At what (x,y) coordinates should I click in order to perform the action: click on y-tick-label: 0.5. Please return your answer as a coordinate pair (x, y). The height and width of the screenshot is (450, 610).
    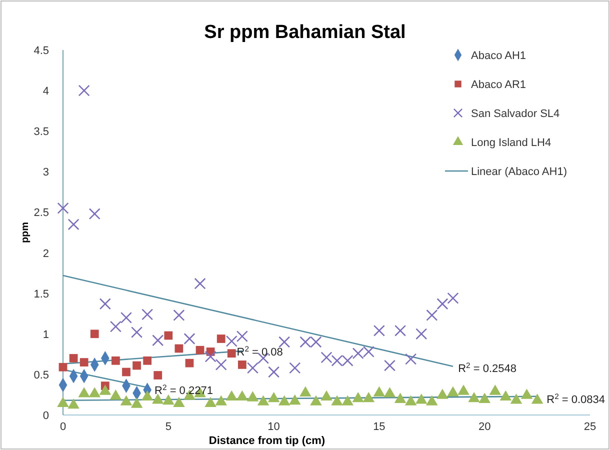
    Looking at the image, I should click on (41, 375).